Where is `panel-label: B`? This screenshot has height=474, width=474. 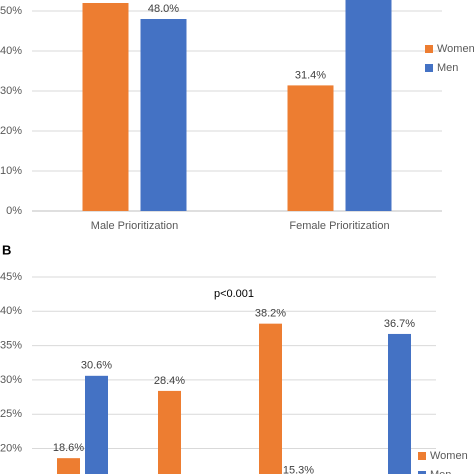 panel-label: B is located at coordinates (6, 249).